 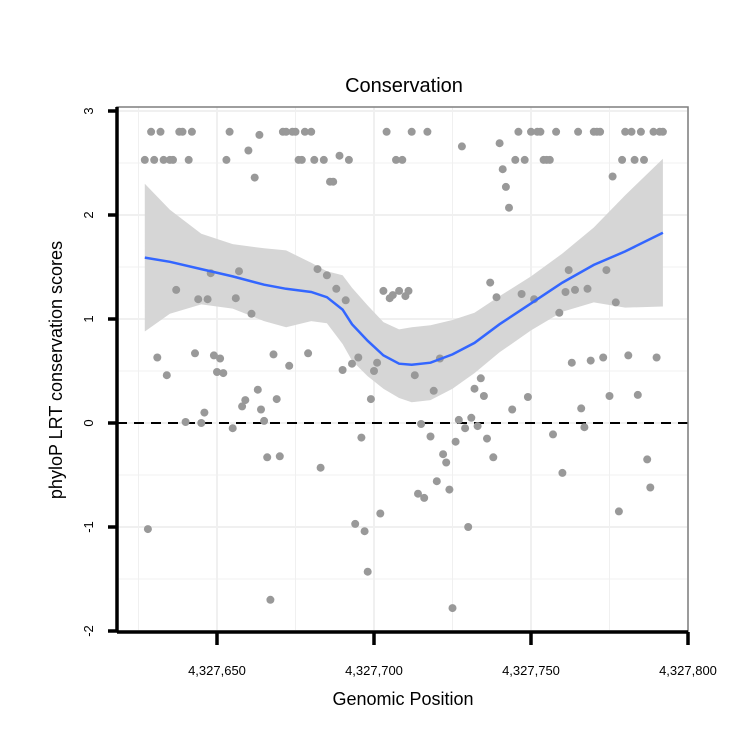 What do you see at coordinates (56, 370) in the screenshot?
I see `y-axis-title: phyloP LRT conservation scores` at bounding box center [56, 370].